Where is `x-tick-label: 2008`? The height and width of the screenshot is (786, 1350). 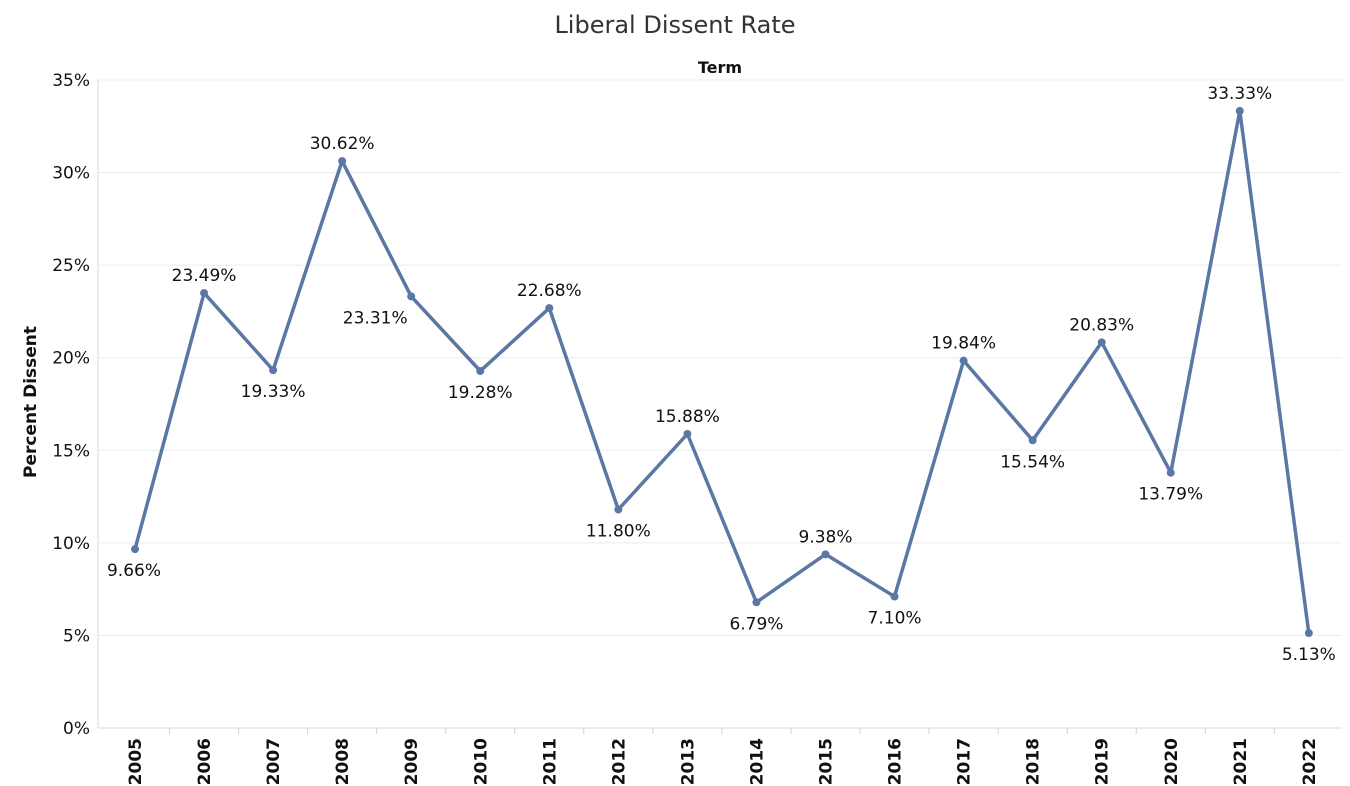 x-tick-label: 2008 is located at coordinates (343, 761).